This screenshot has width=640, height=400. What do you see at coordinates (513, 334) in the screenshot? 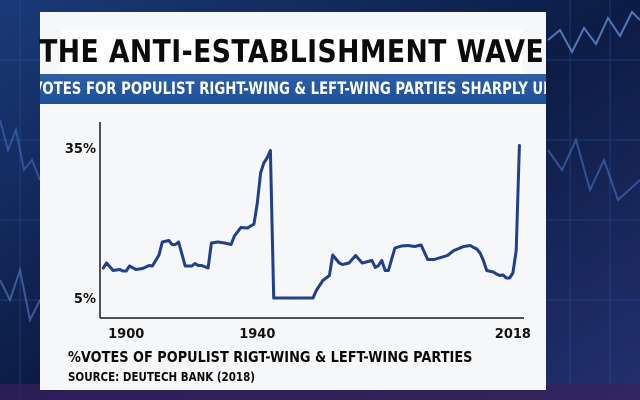
I see `x-tick-label-2: 2018` at bounding box center [513, 334].